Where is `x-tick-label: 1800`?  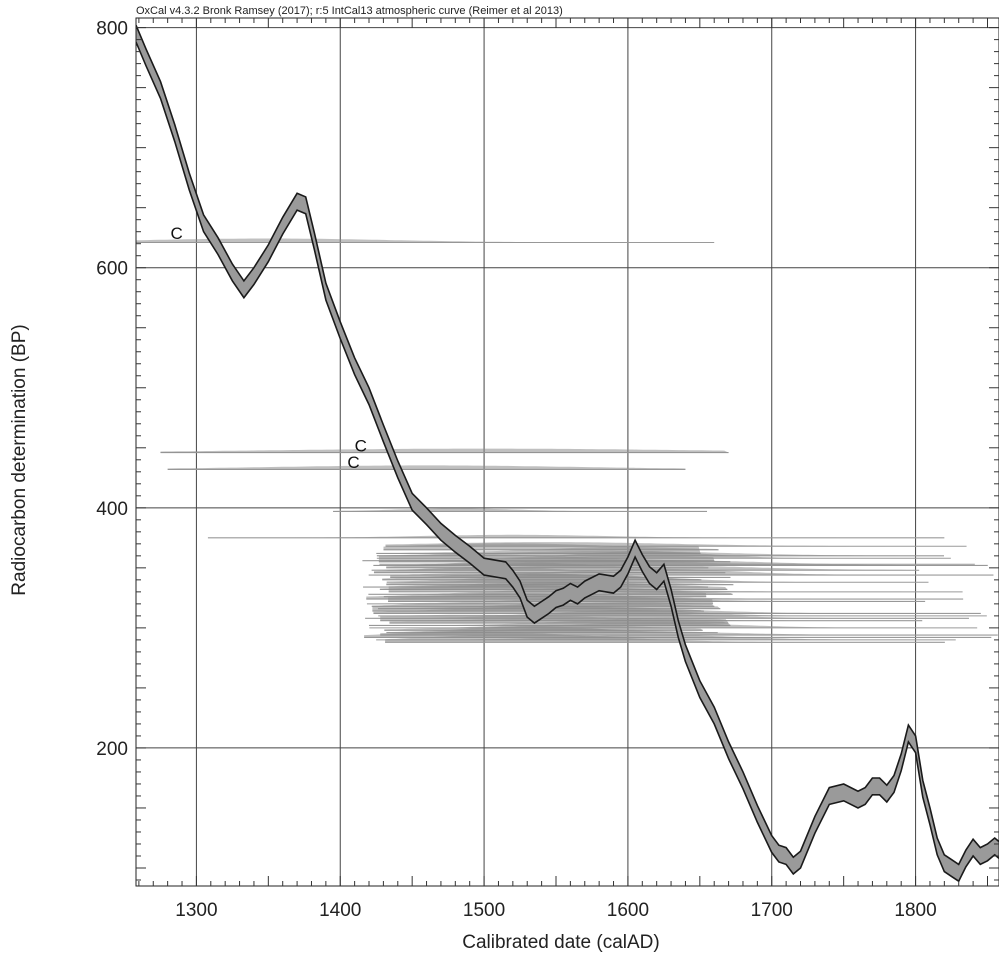 x-tick-label: 1800 is located at coordinates (915, 910).